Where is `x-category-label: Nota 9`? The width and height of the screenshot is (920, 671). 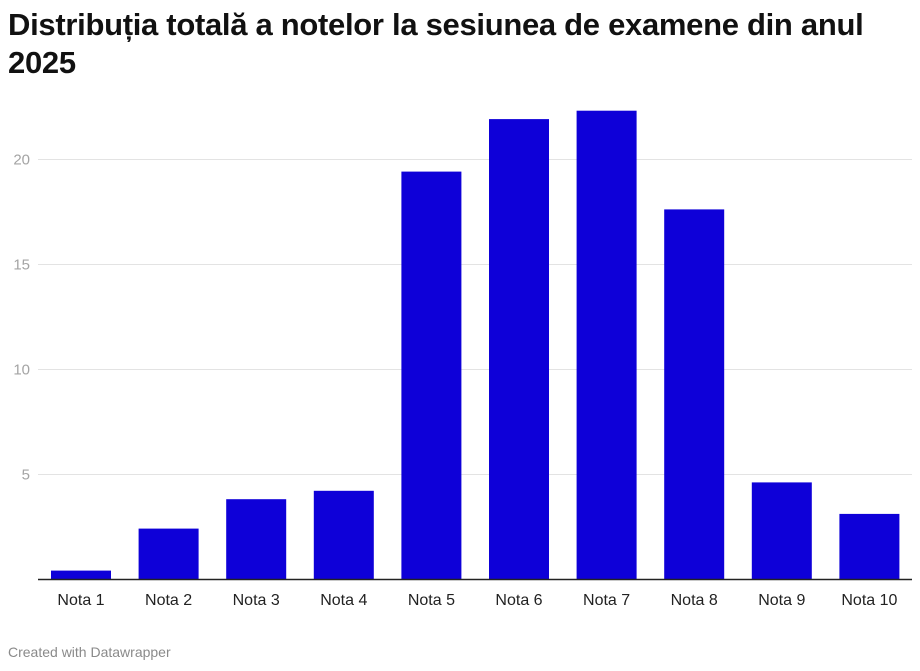 x-category-label: Nota 9 is located at coordinates (781, 600).